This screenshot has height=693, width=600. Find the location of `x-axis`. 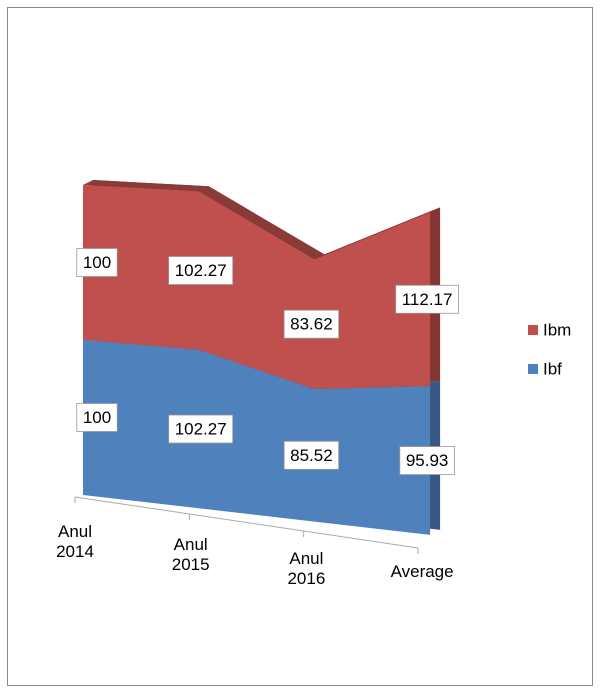

x-axis is located at coordinates (246, 522).